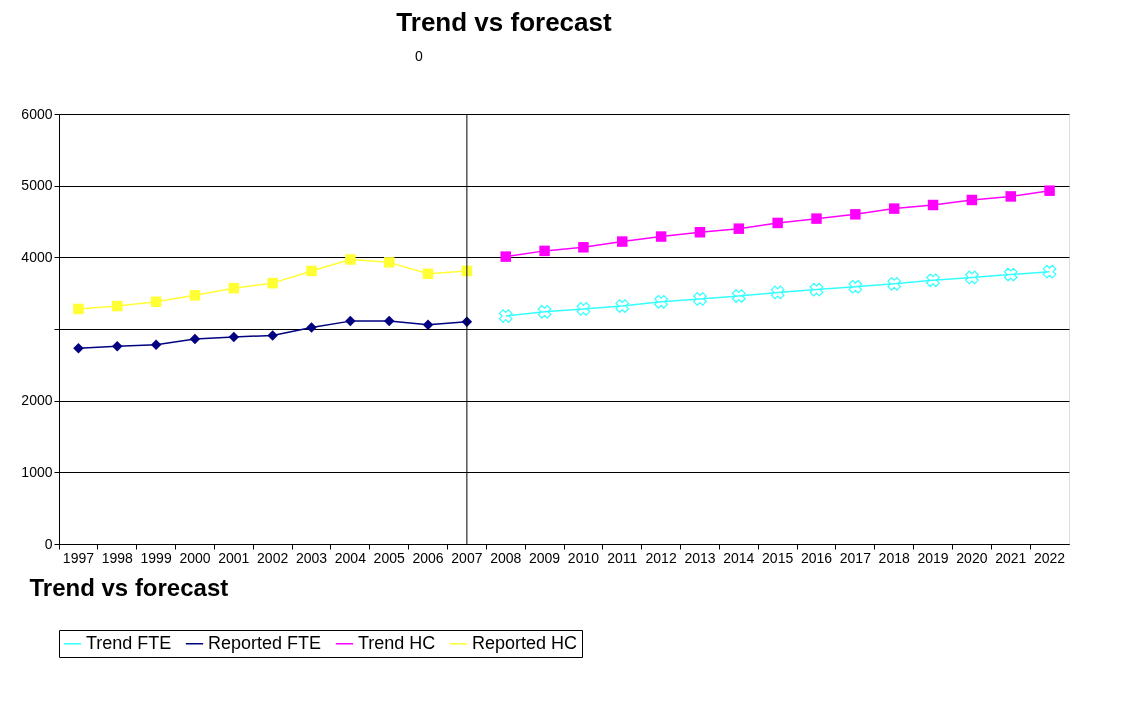 The image size is (1123, 719). What do you see at coordinates (48, 543) in the screenshot?
I see `y-tick-label: 0` at bounding box center [48, 543].